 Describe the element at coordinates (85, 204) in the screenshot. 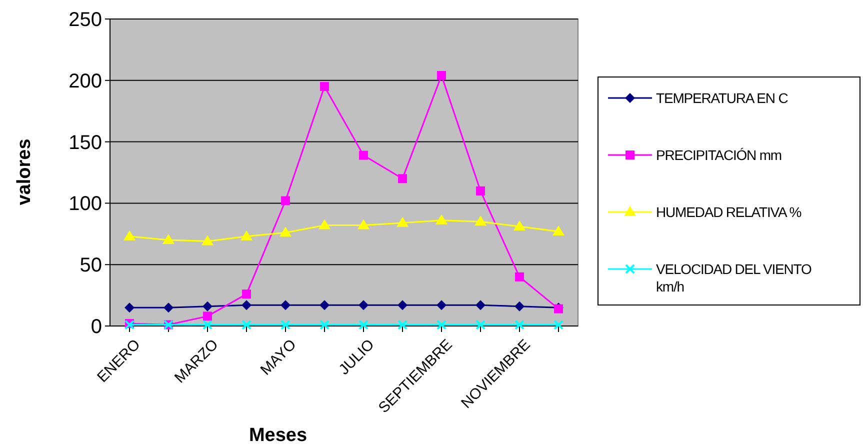

I see `y-tick-label: 100` at that location.